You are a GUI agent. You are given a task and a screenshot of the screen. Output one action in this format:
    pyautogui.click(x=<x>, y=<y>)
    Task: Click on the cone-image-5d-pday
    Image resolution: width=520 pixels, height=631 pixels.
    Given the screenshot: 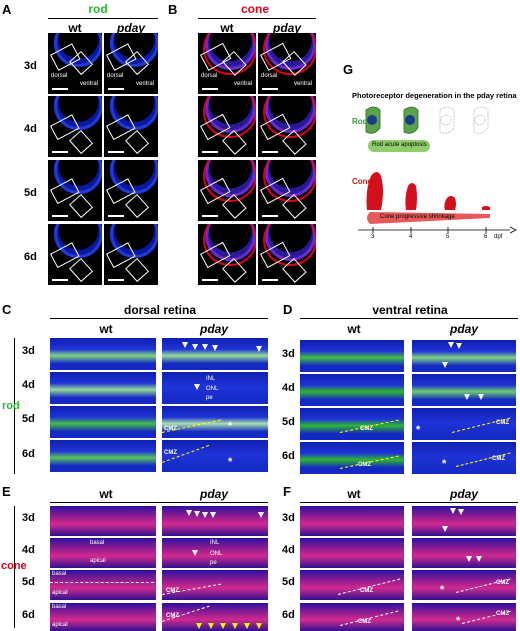 What is the action you would take?
    pyautogui.click(x=287, y=190)
    